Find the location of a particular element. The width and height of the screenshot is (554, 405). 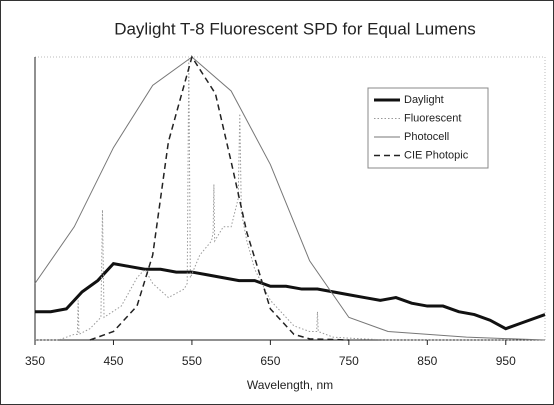

x-tick-label: 350 is located at coordinates (35, 361).